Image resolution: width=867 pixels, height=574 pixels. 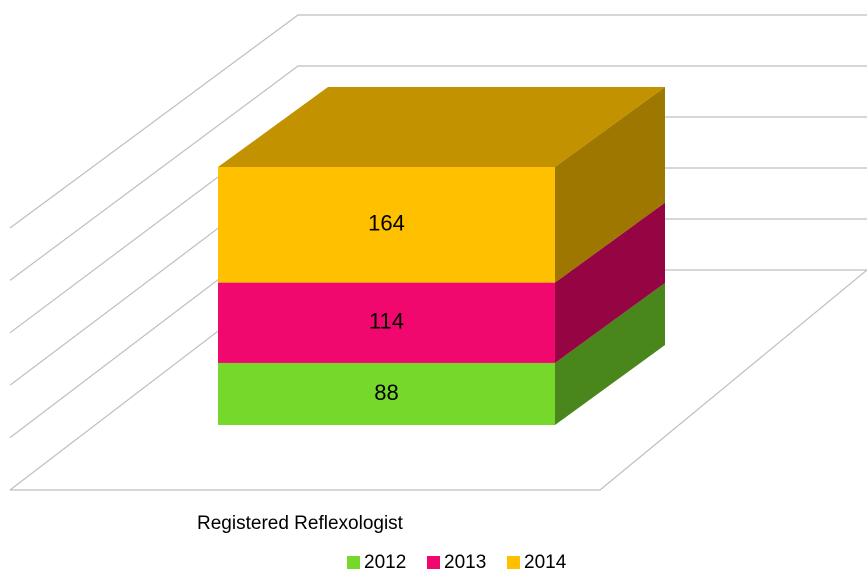 I want to click on legend: 2012 2013 2014, so click(x=457, y=562).